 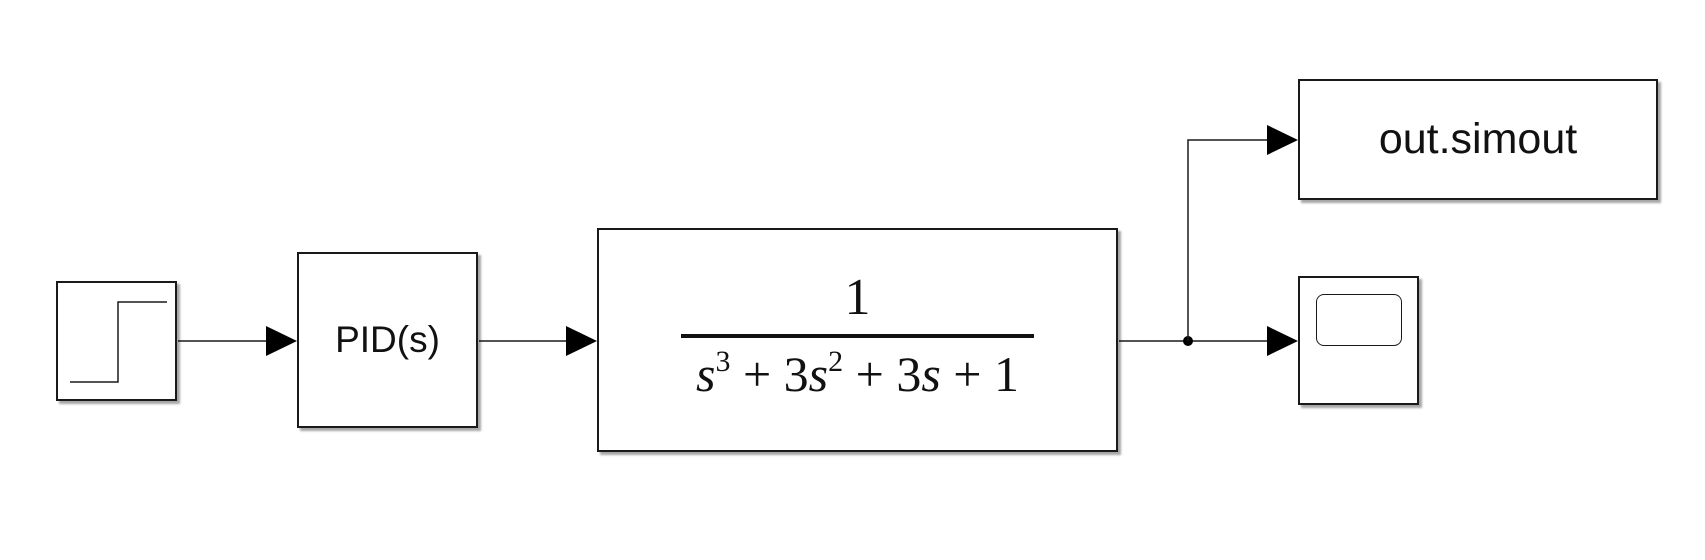 I want to click on step-block, so click(x=116, y=341).